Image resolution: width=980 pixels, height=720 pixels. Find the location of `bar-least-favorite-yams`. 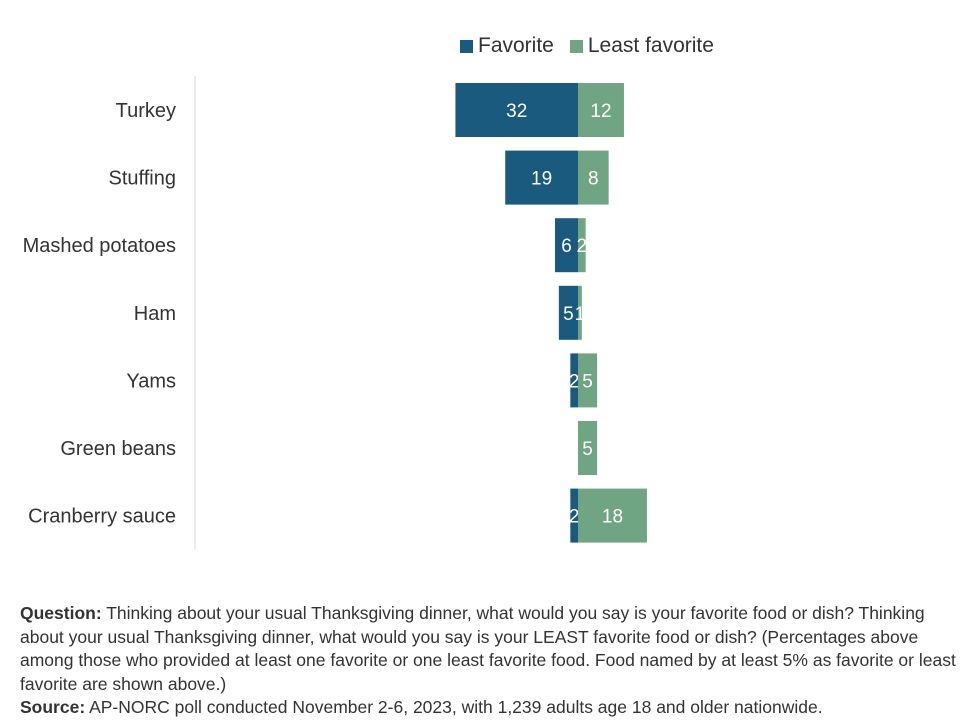

bar-least-favorite-yams is located at coordinates (588, 380).